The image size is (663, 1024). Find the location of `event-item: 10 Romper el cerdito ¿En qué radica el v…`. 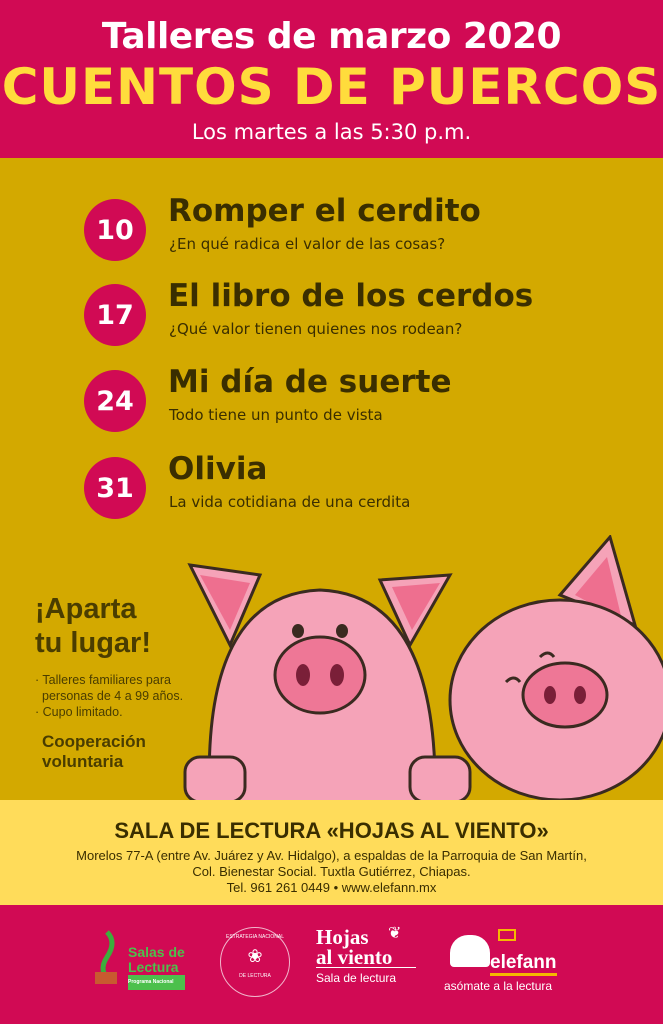

event-item: 10 Romper el cerdito ¿En qué radica el v… is located at coordinates (364, 231).